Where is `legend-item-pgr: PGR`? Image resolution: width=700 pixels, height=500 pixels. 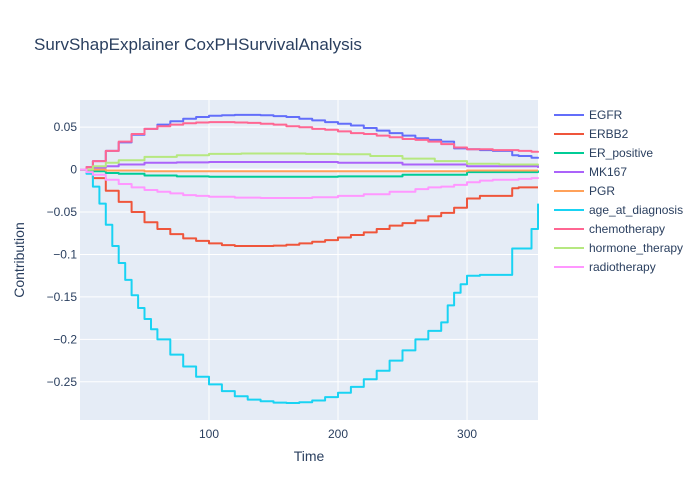
legend-item-pgr: PGR is located at coordinates (584, 191).